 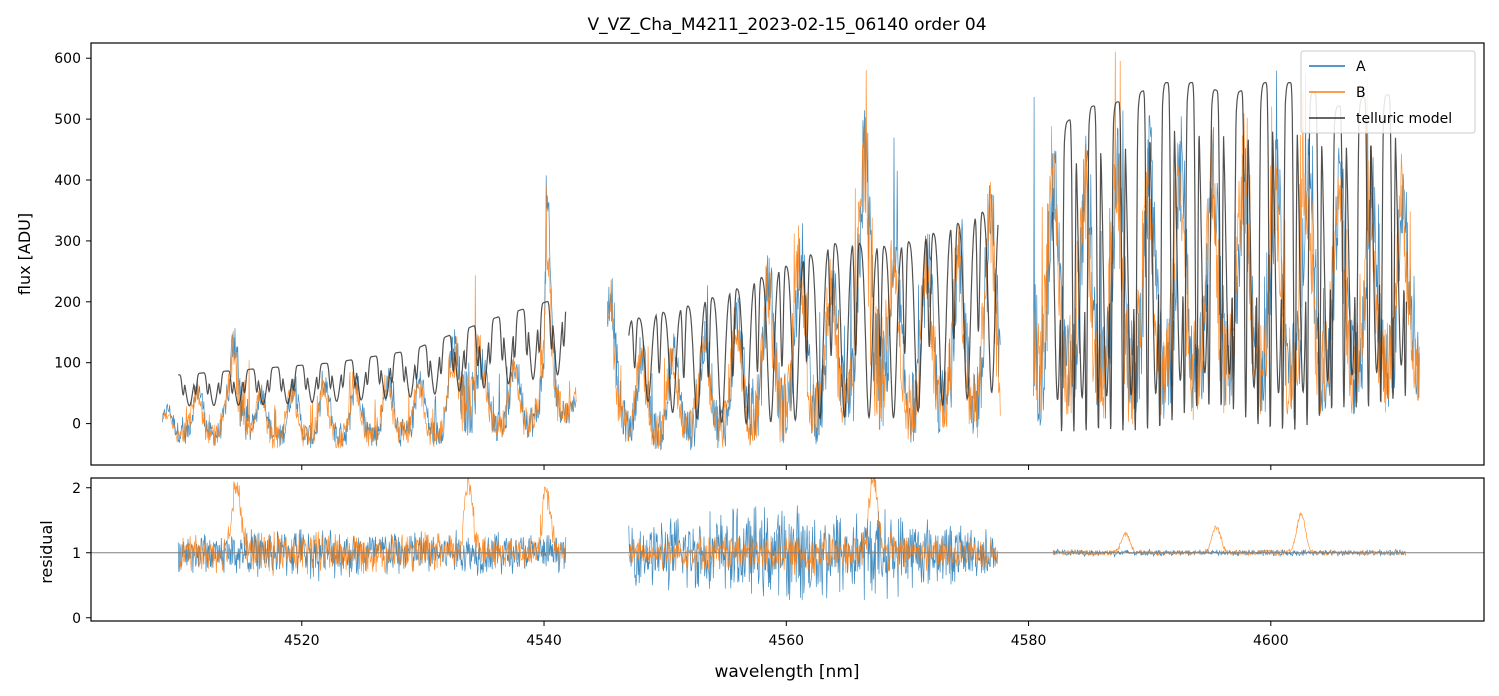 What do you see at coordinates (67, 303) in the screenshot?
I see `top-ytick-label: 200` at bounding box center [67, 303].